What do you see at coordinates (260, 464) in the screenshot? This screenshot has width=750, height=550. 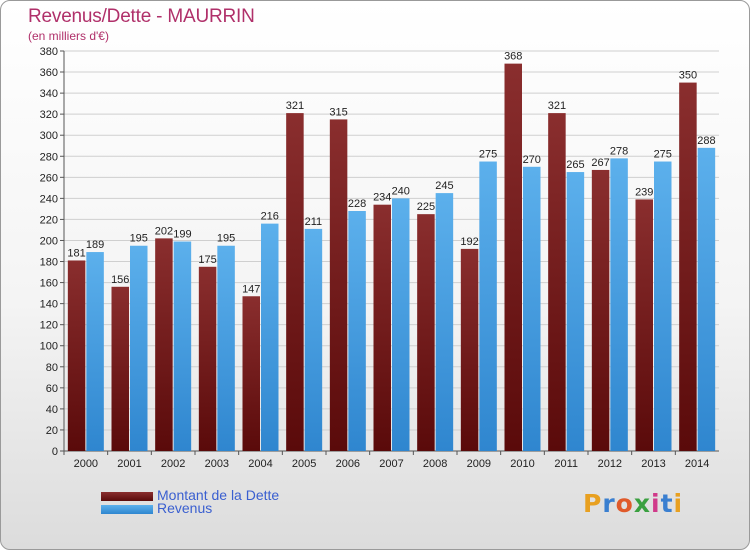 I see `x-tick-label: 2004` at bounding box center [260, 464].